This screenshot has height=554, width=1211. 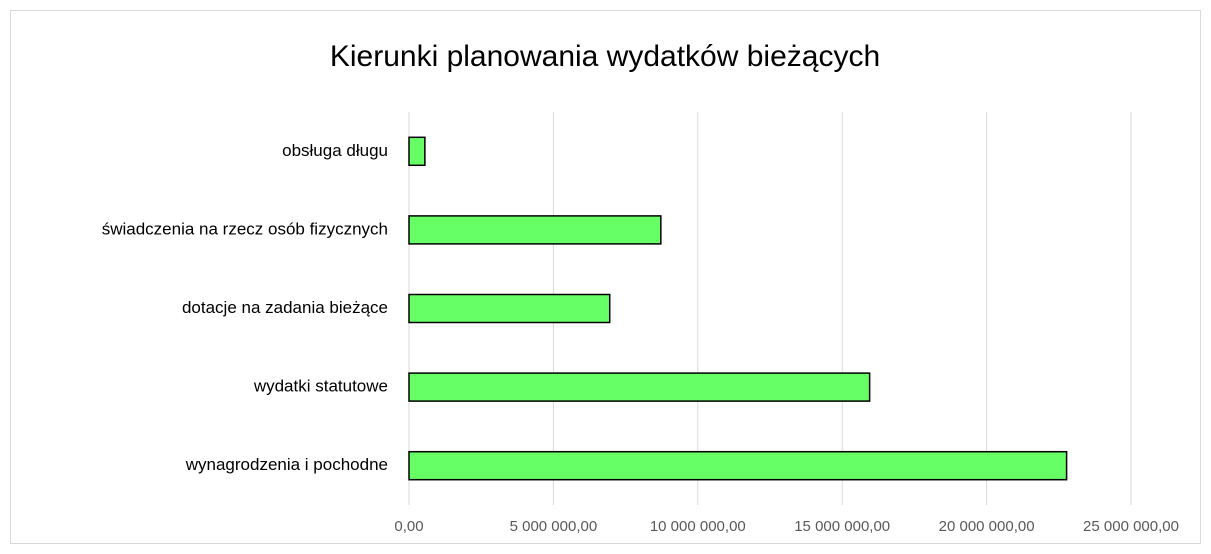 I want to click on y-tick-label: wynagrodzenia i pochodne, so click(x=286, y=464).